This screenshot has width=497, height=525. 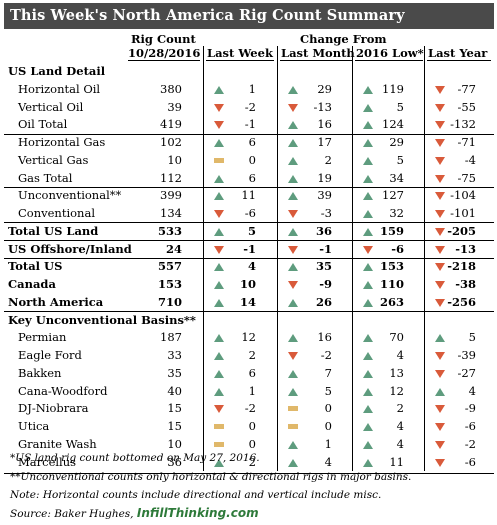 I want to click on table-row: Canada 153 10 -9 110 -38, so click(x=249, y=285).